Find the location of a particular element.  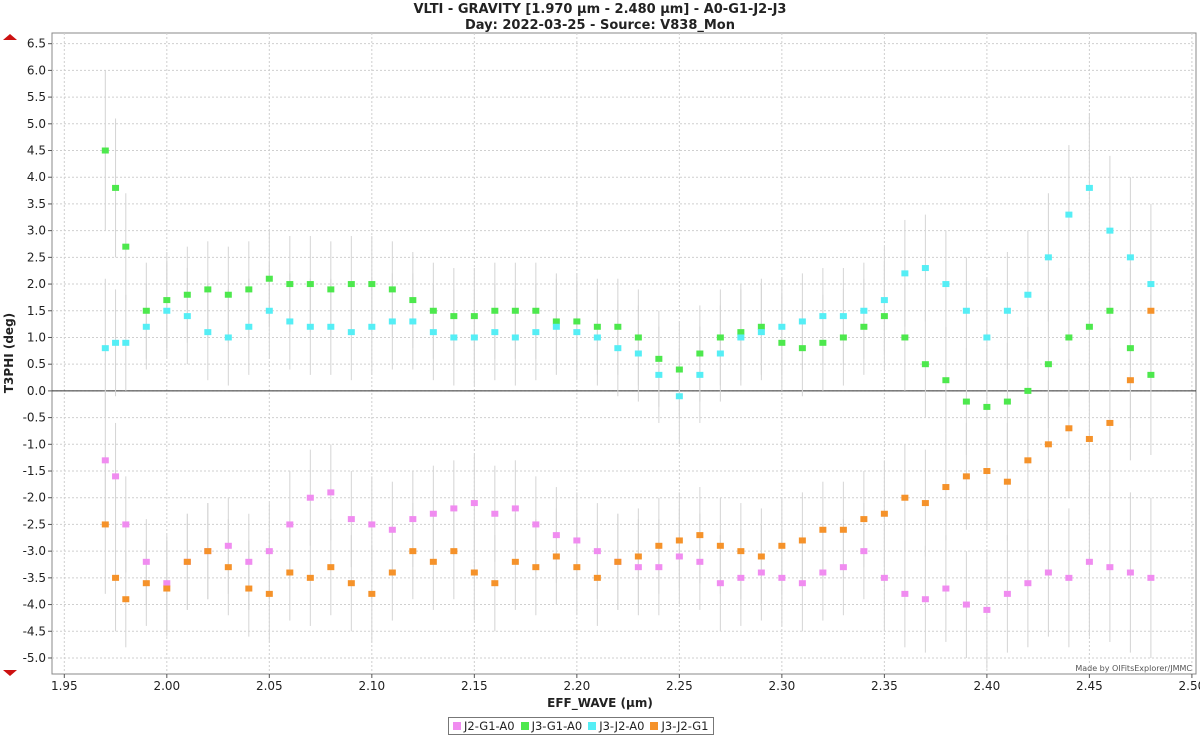

legend-item: J3-J2-A0 is located at coordinates (616, 726).